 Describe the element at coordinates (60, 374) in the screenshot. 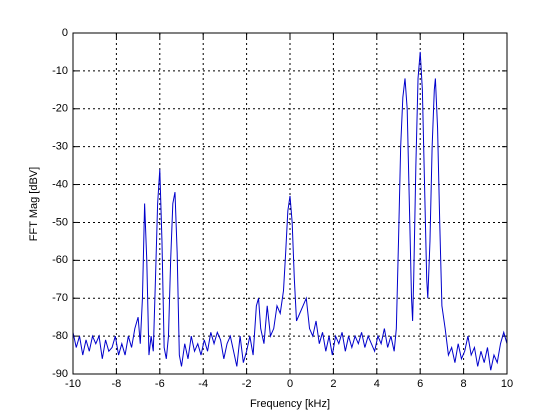

I see `y-tick-label: -90` at that location.